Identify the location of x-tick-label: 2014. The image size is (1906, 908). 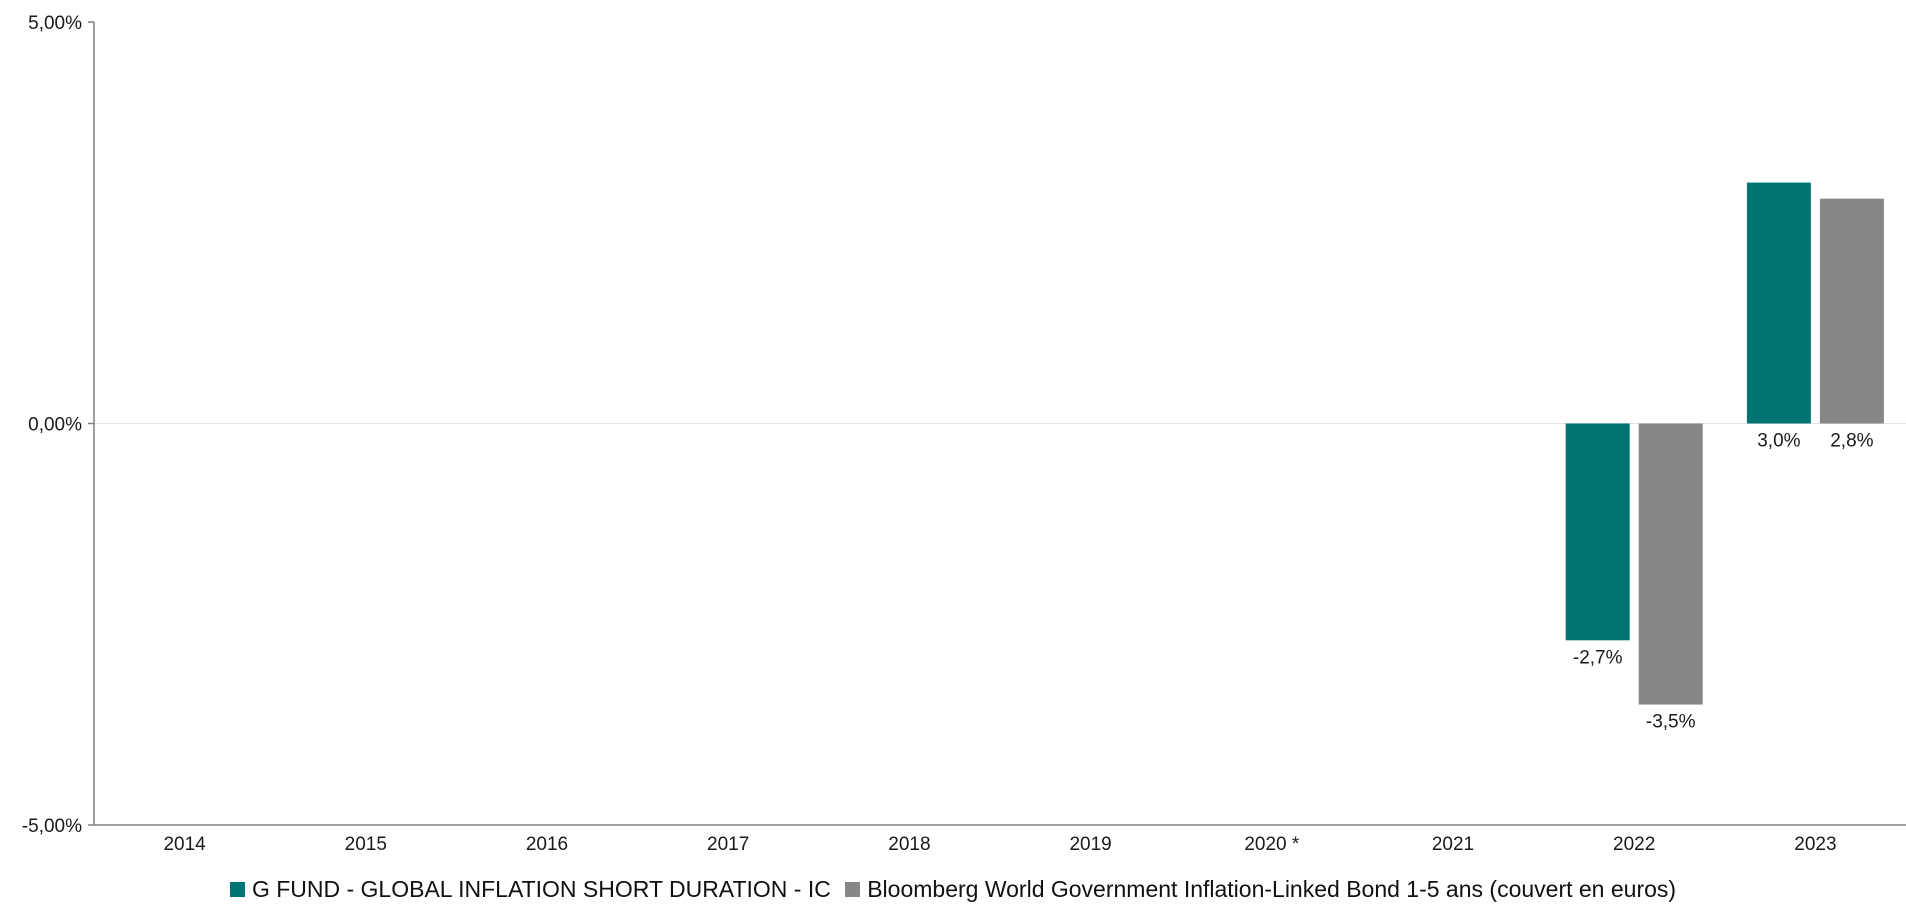
(184, 844).